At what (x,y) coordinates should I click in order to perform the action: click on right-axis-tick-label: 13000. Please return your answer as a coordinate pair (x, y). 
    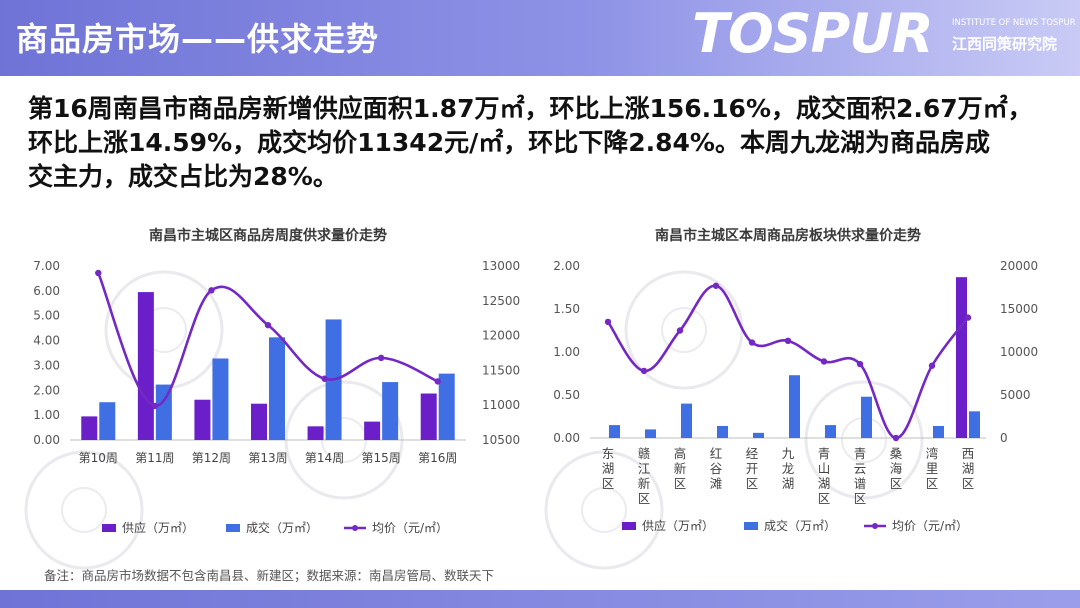
    Looking at the image, I should click on (501, 266).